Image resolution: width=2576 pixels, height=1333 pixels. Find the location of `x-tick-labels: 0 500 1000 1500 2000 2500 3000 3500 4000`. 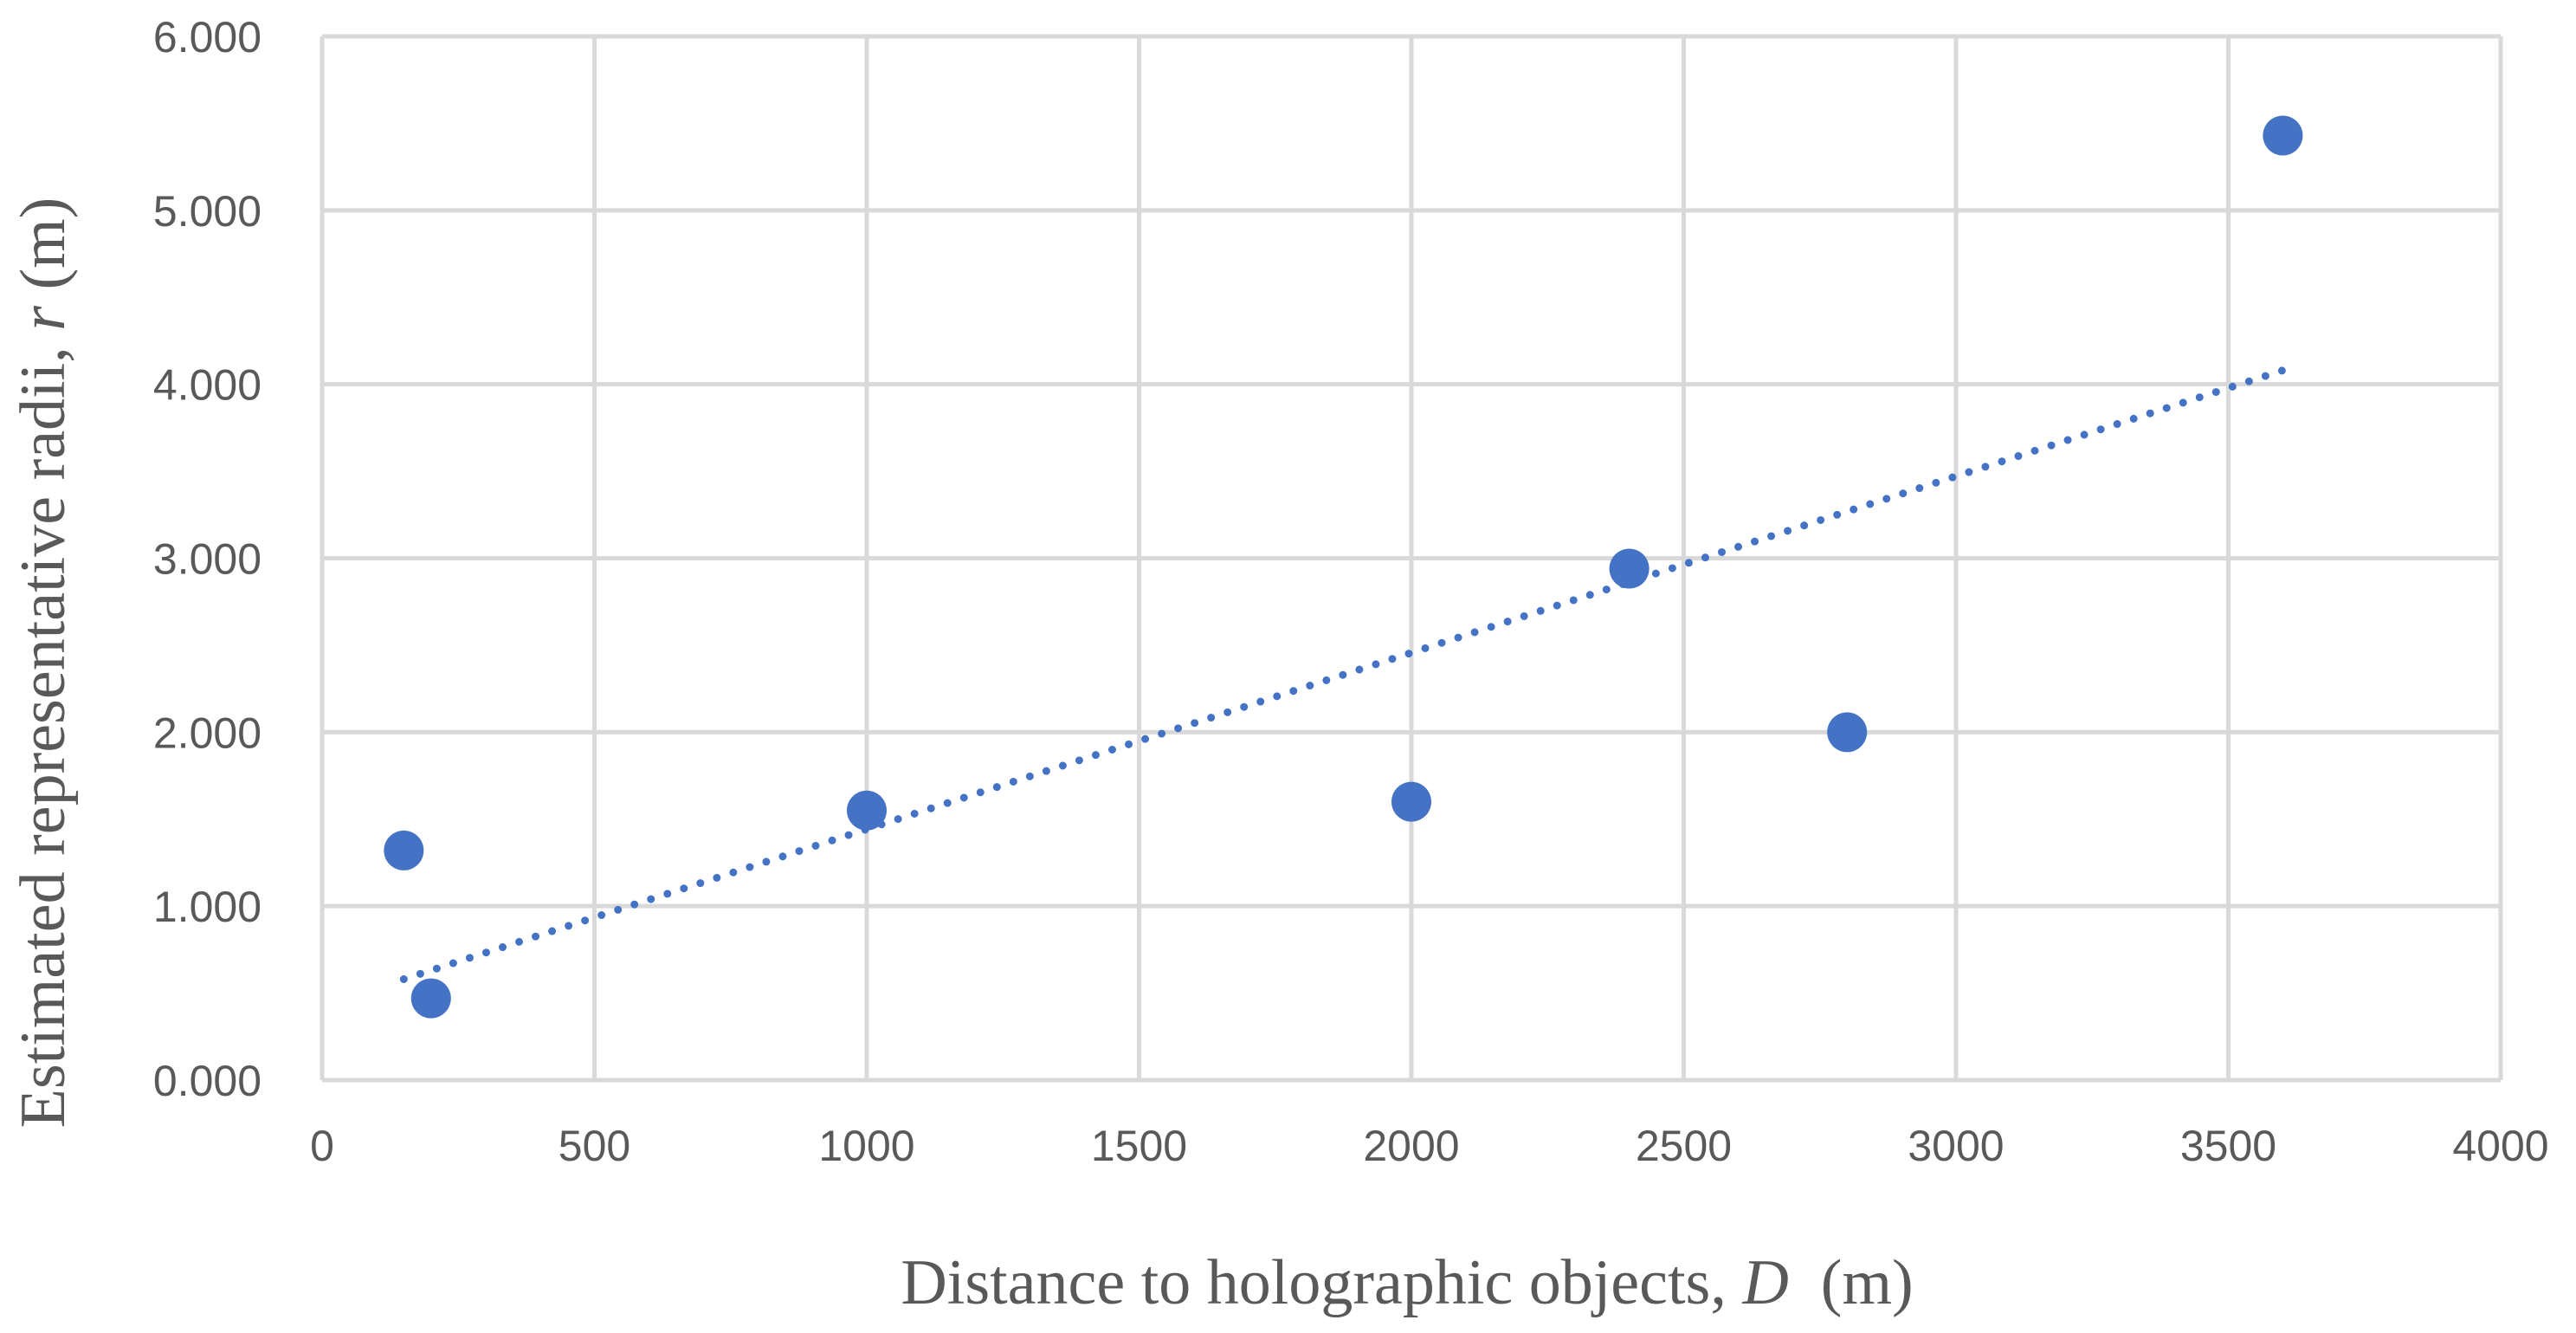

x-tick-labels: 0 500 1000 1500 2000 2500 3000 3500 4000 is located at coordinates (1429, 1146).